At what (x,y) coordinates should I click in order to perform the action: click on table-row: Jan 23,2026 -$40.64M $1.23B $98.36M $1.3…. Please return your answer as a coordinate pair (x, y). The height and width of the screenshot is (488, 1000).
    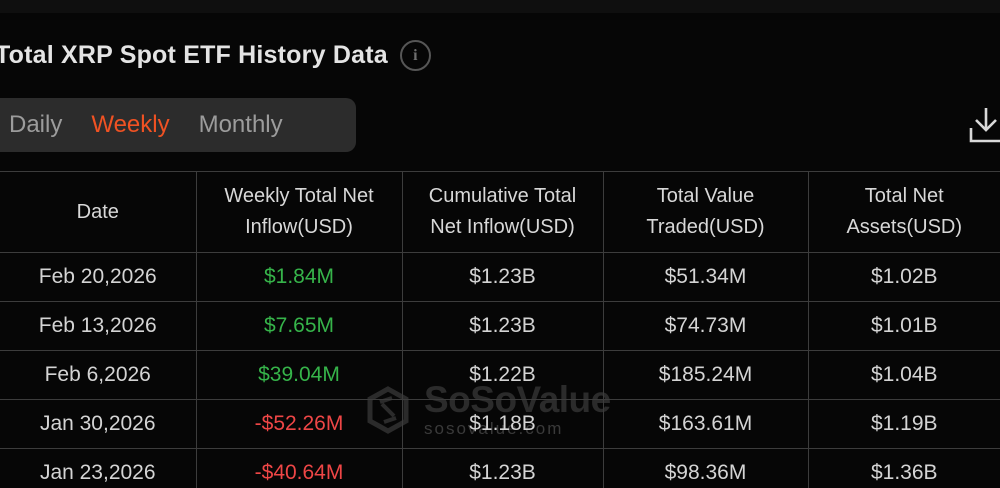
    Looking at the image, I should click on (500, 468).